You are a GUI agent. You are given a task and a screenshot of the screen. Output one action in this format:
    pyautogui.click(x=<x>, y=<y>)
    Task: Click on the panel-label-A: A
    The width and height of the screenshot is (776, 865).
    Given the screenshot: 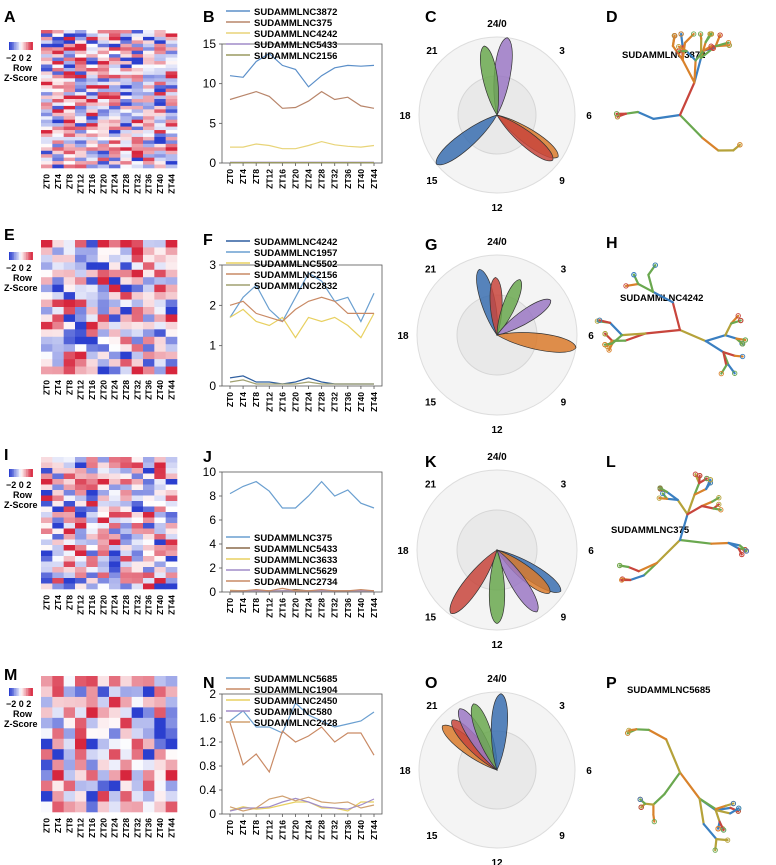 What is the action you would take?
    pyautogui.click(x=10, y=17)
    